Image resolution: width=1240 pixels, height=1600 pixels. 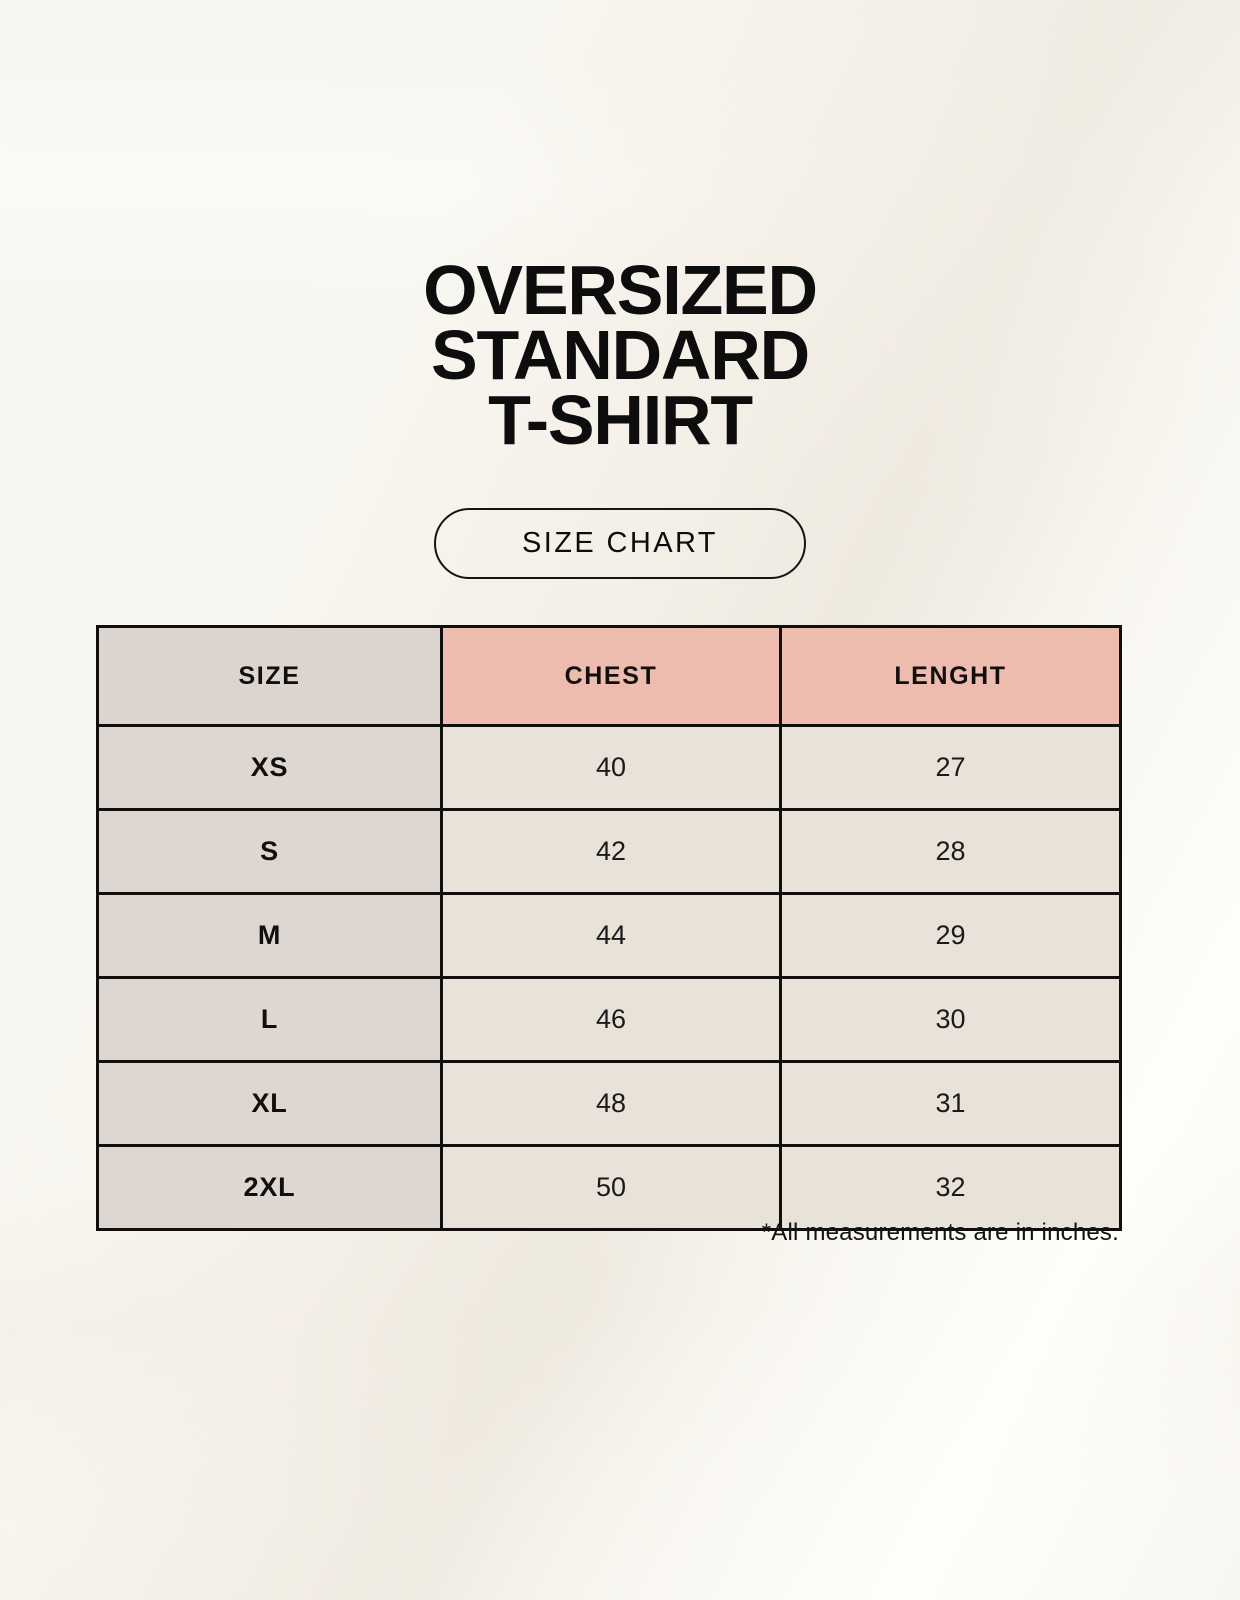 What do you see at coordinates (620, 290) in the screenshot?
I see `page-title-line-1: OVERSIZED` at bounding box center [620, 290].